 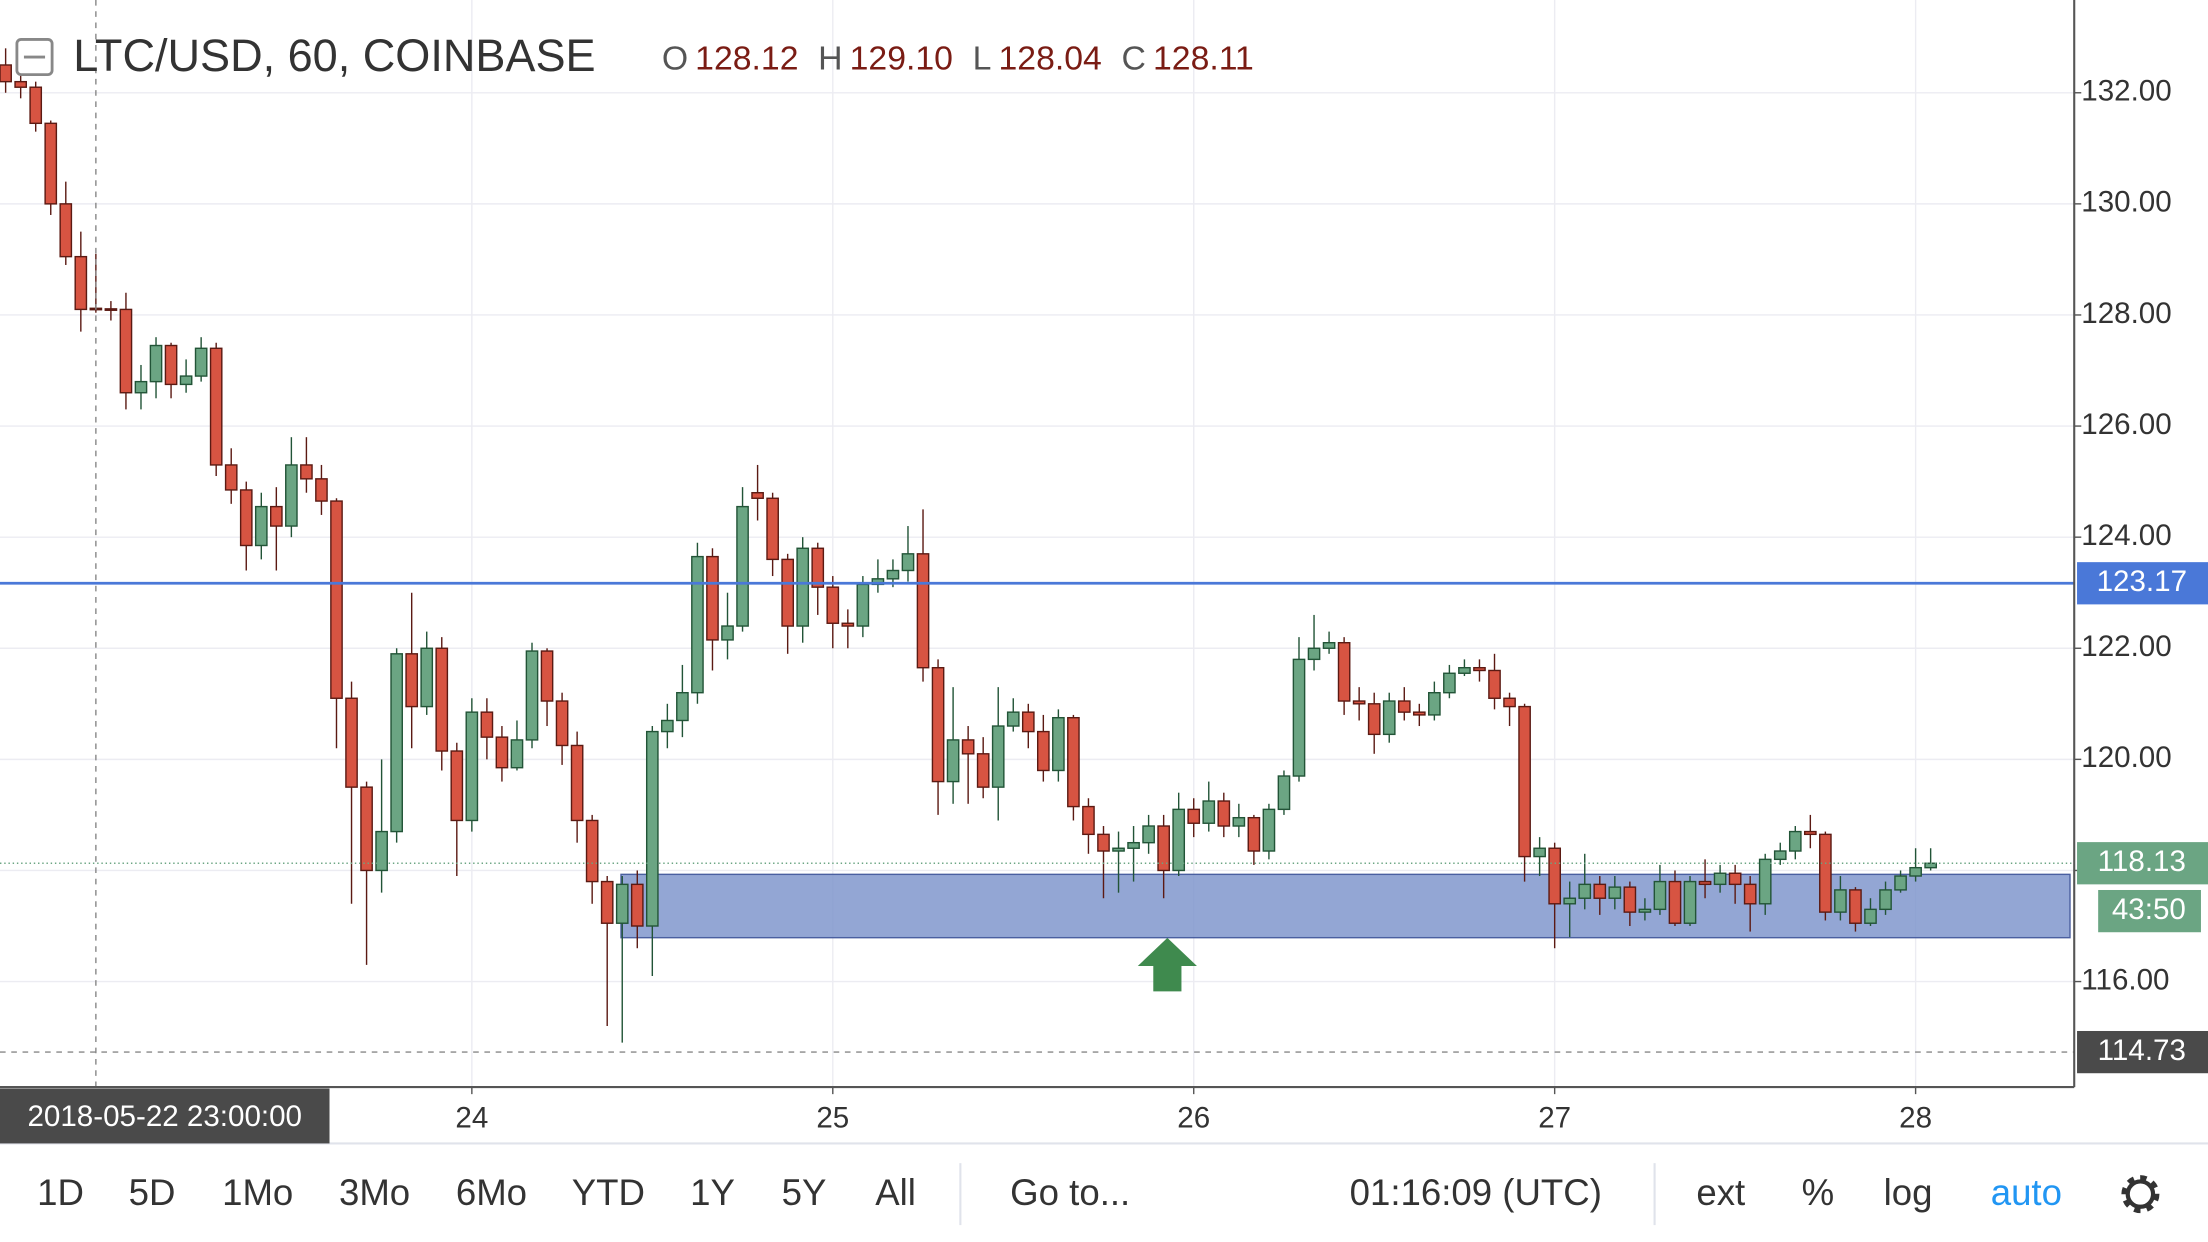 I want to click on y-tick-label: 128.00, so click(x=2126, y=313).